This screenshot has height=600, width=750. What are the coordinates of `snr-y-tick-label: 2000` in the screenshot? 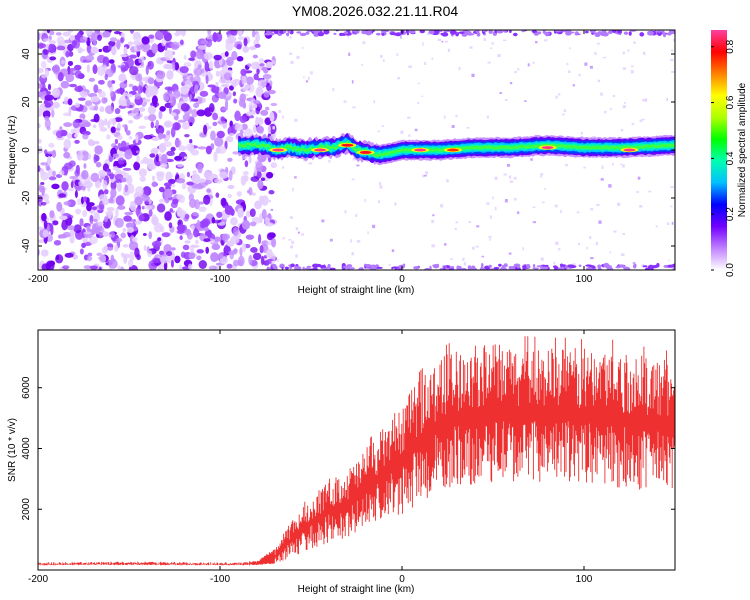 It's located at (26, 509).